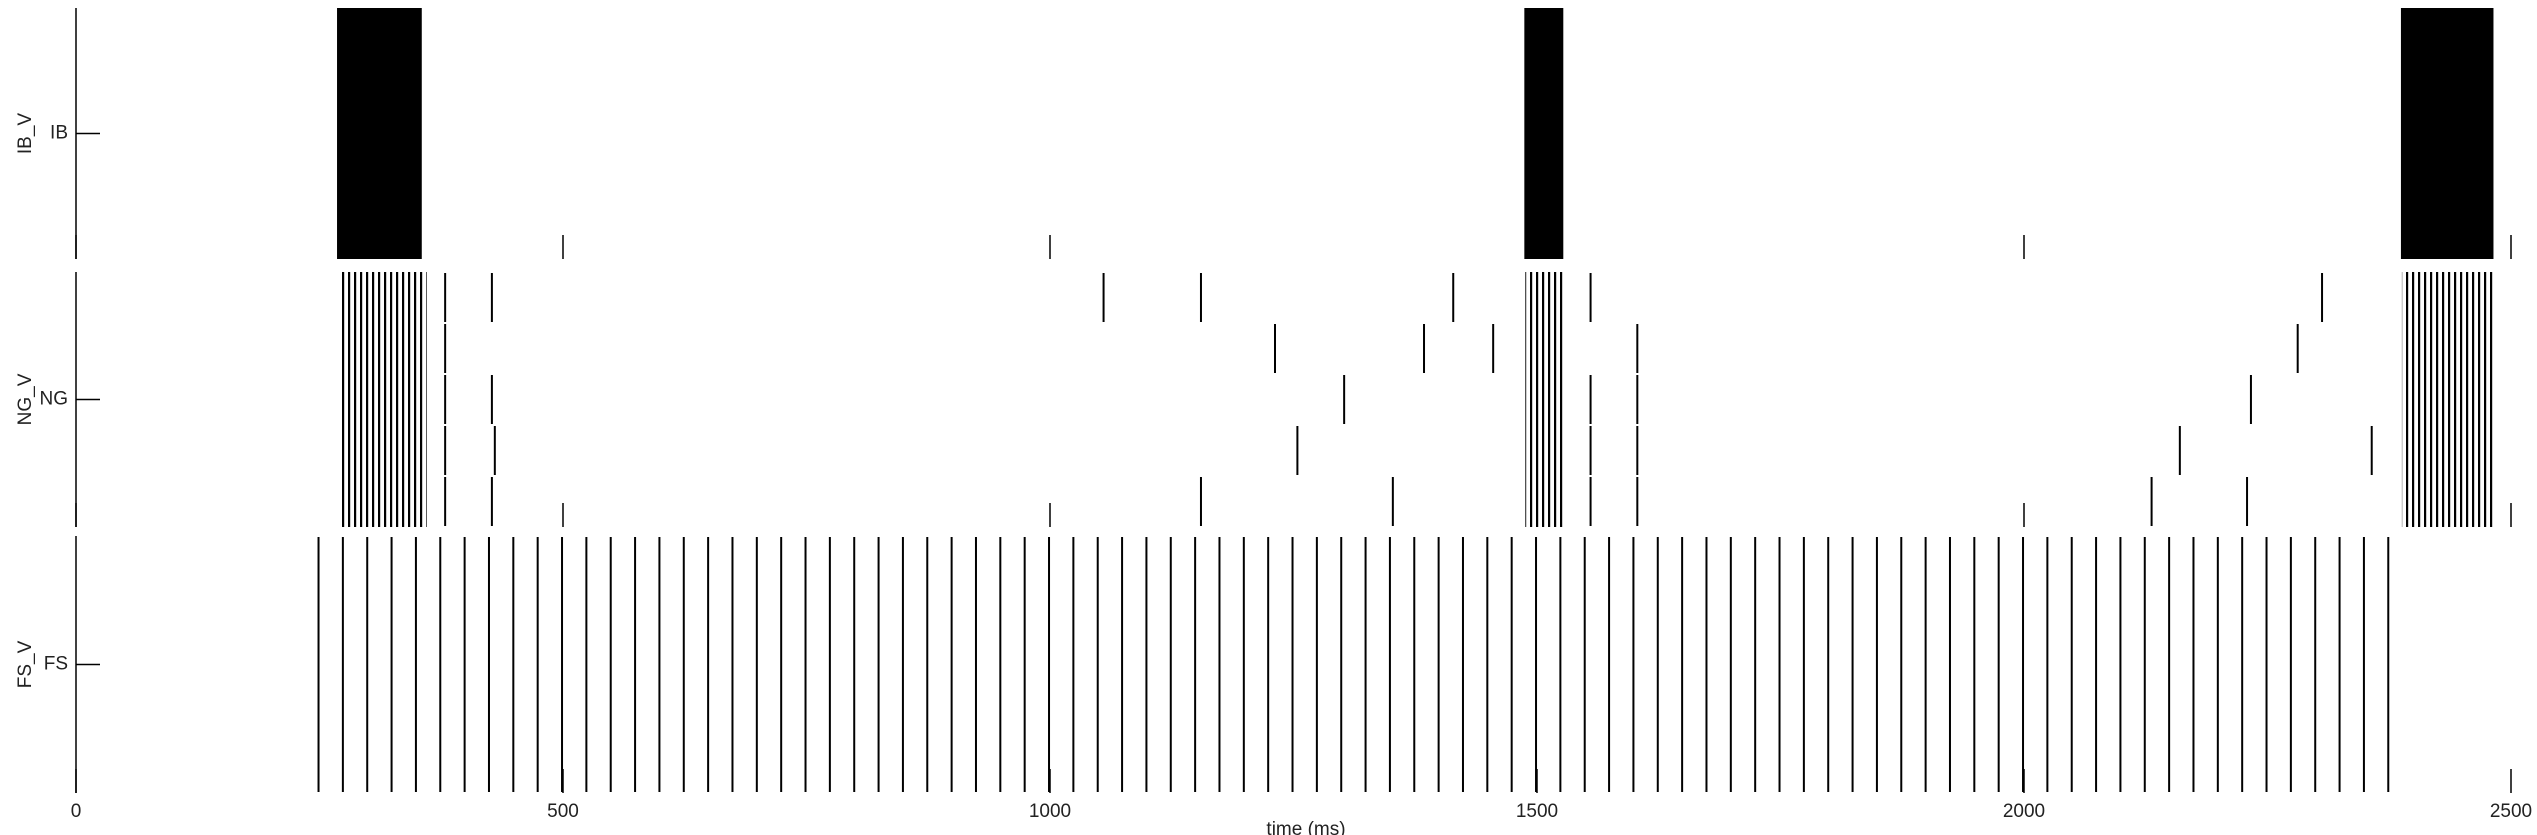  What do you see at coordinates (1050, 811) in the screenshot?
I see `x-tick-label: 1000` at bounding box center [1050, 811].